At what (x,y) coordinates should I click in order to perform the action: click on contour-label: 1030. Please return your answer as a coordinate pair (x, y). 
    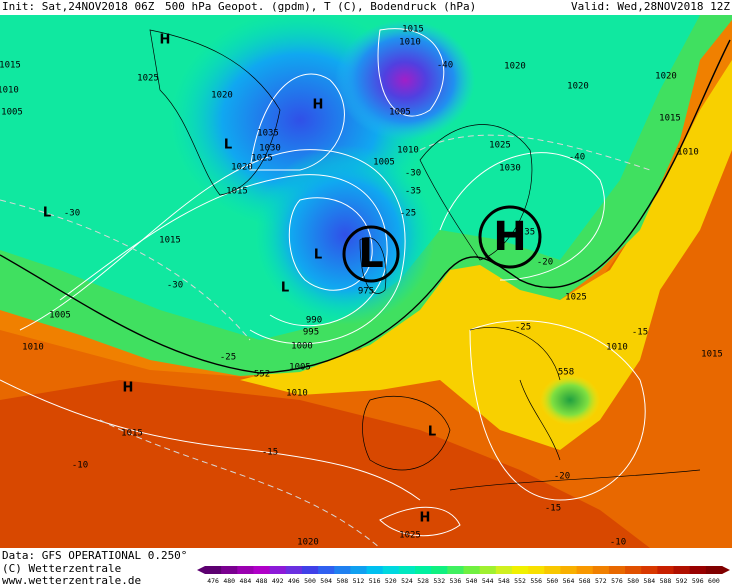
    Looking at the image, I should click on (510, 169).